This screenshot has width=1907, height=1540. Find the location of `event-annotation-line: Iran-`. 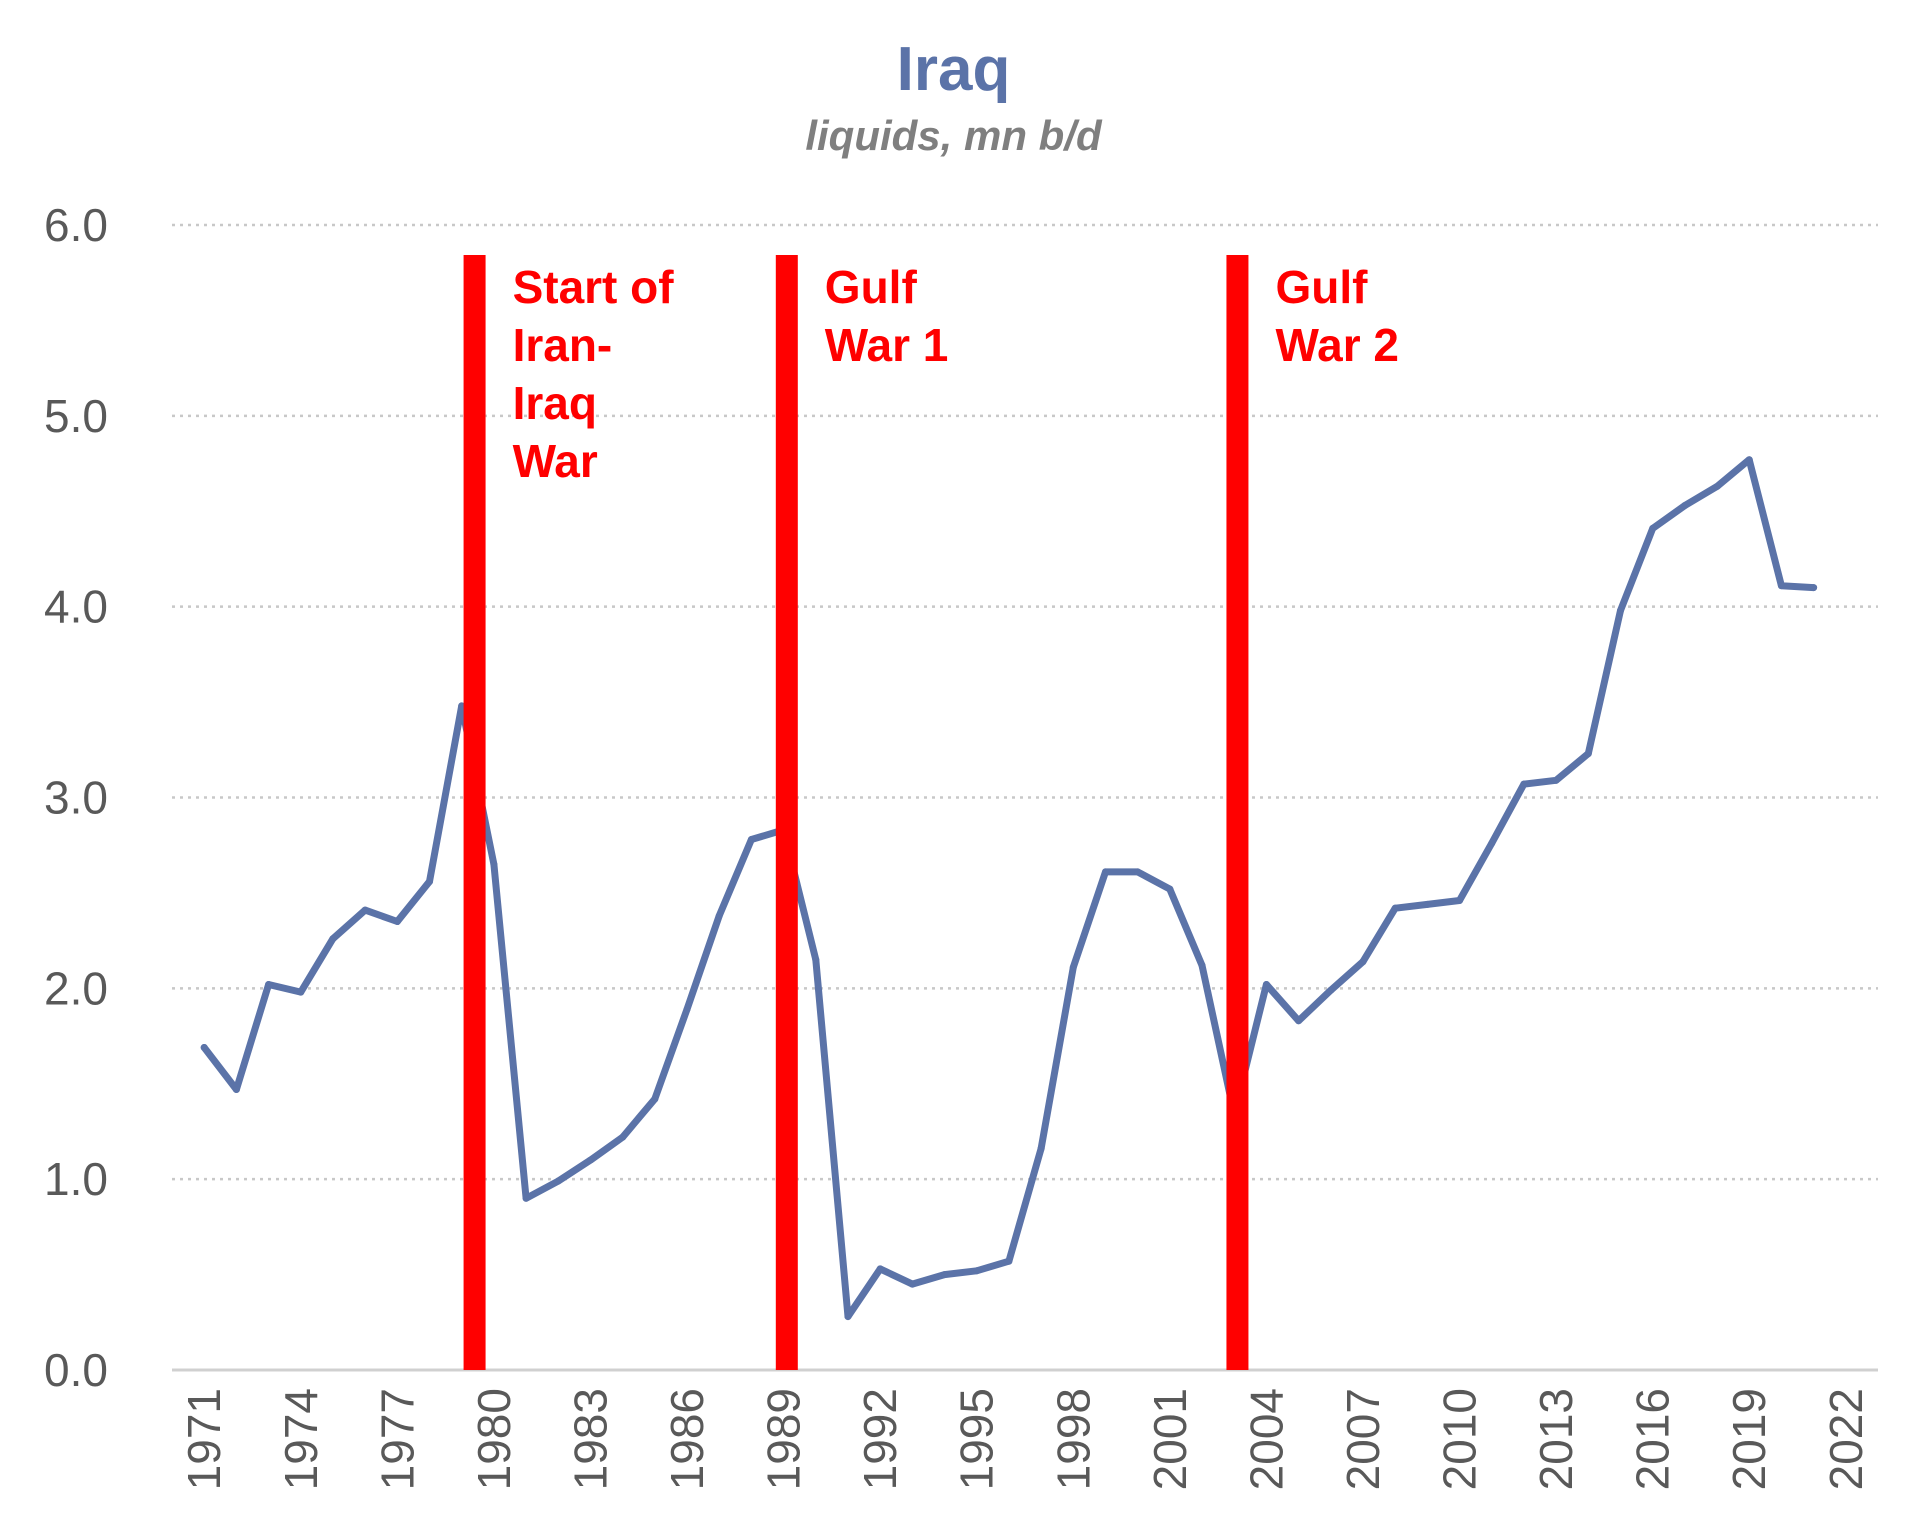

event-annotation-line: Iran- is located at coordinates (563, 345).